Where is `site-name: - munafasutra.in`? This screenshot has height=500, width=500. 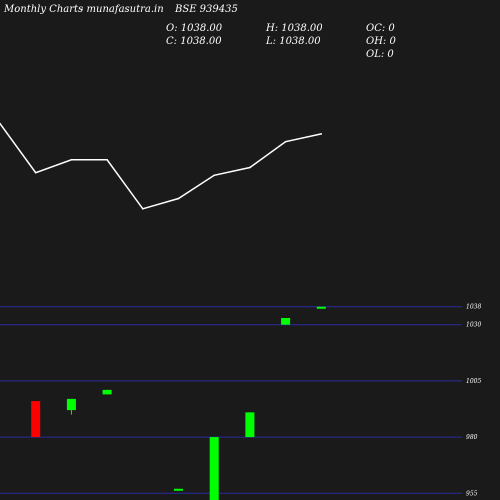
site-name: - munafasutra.in is located at coordinates (122, 9).